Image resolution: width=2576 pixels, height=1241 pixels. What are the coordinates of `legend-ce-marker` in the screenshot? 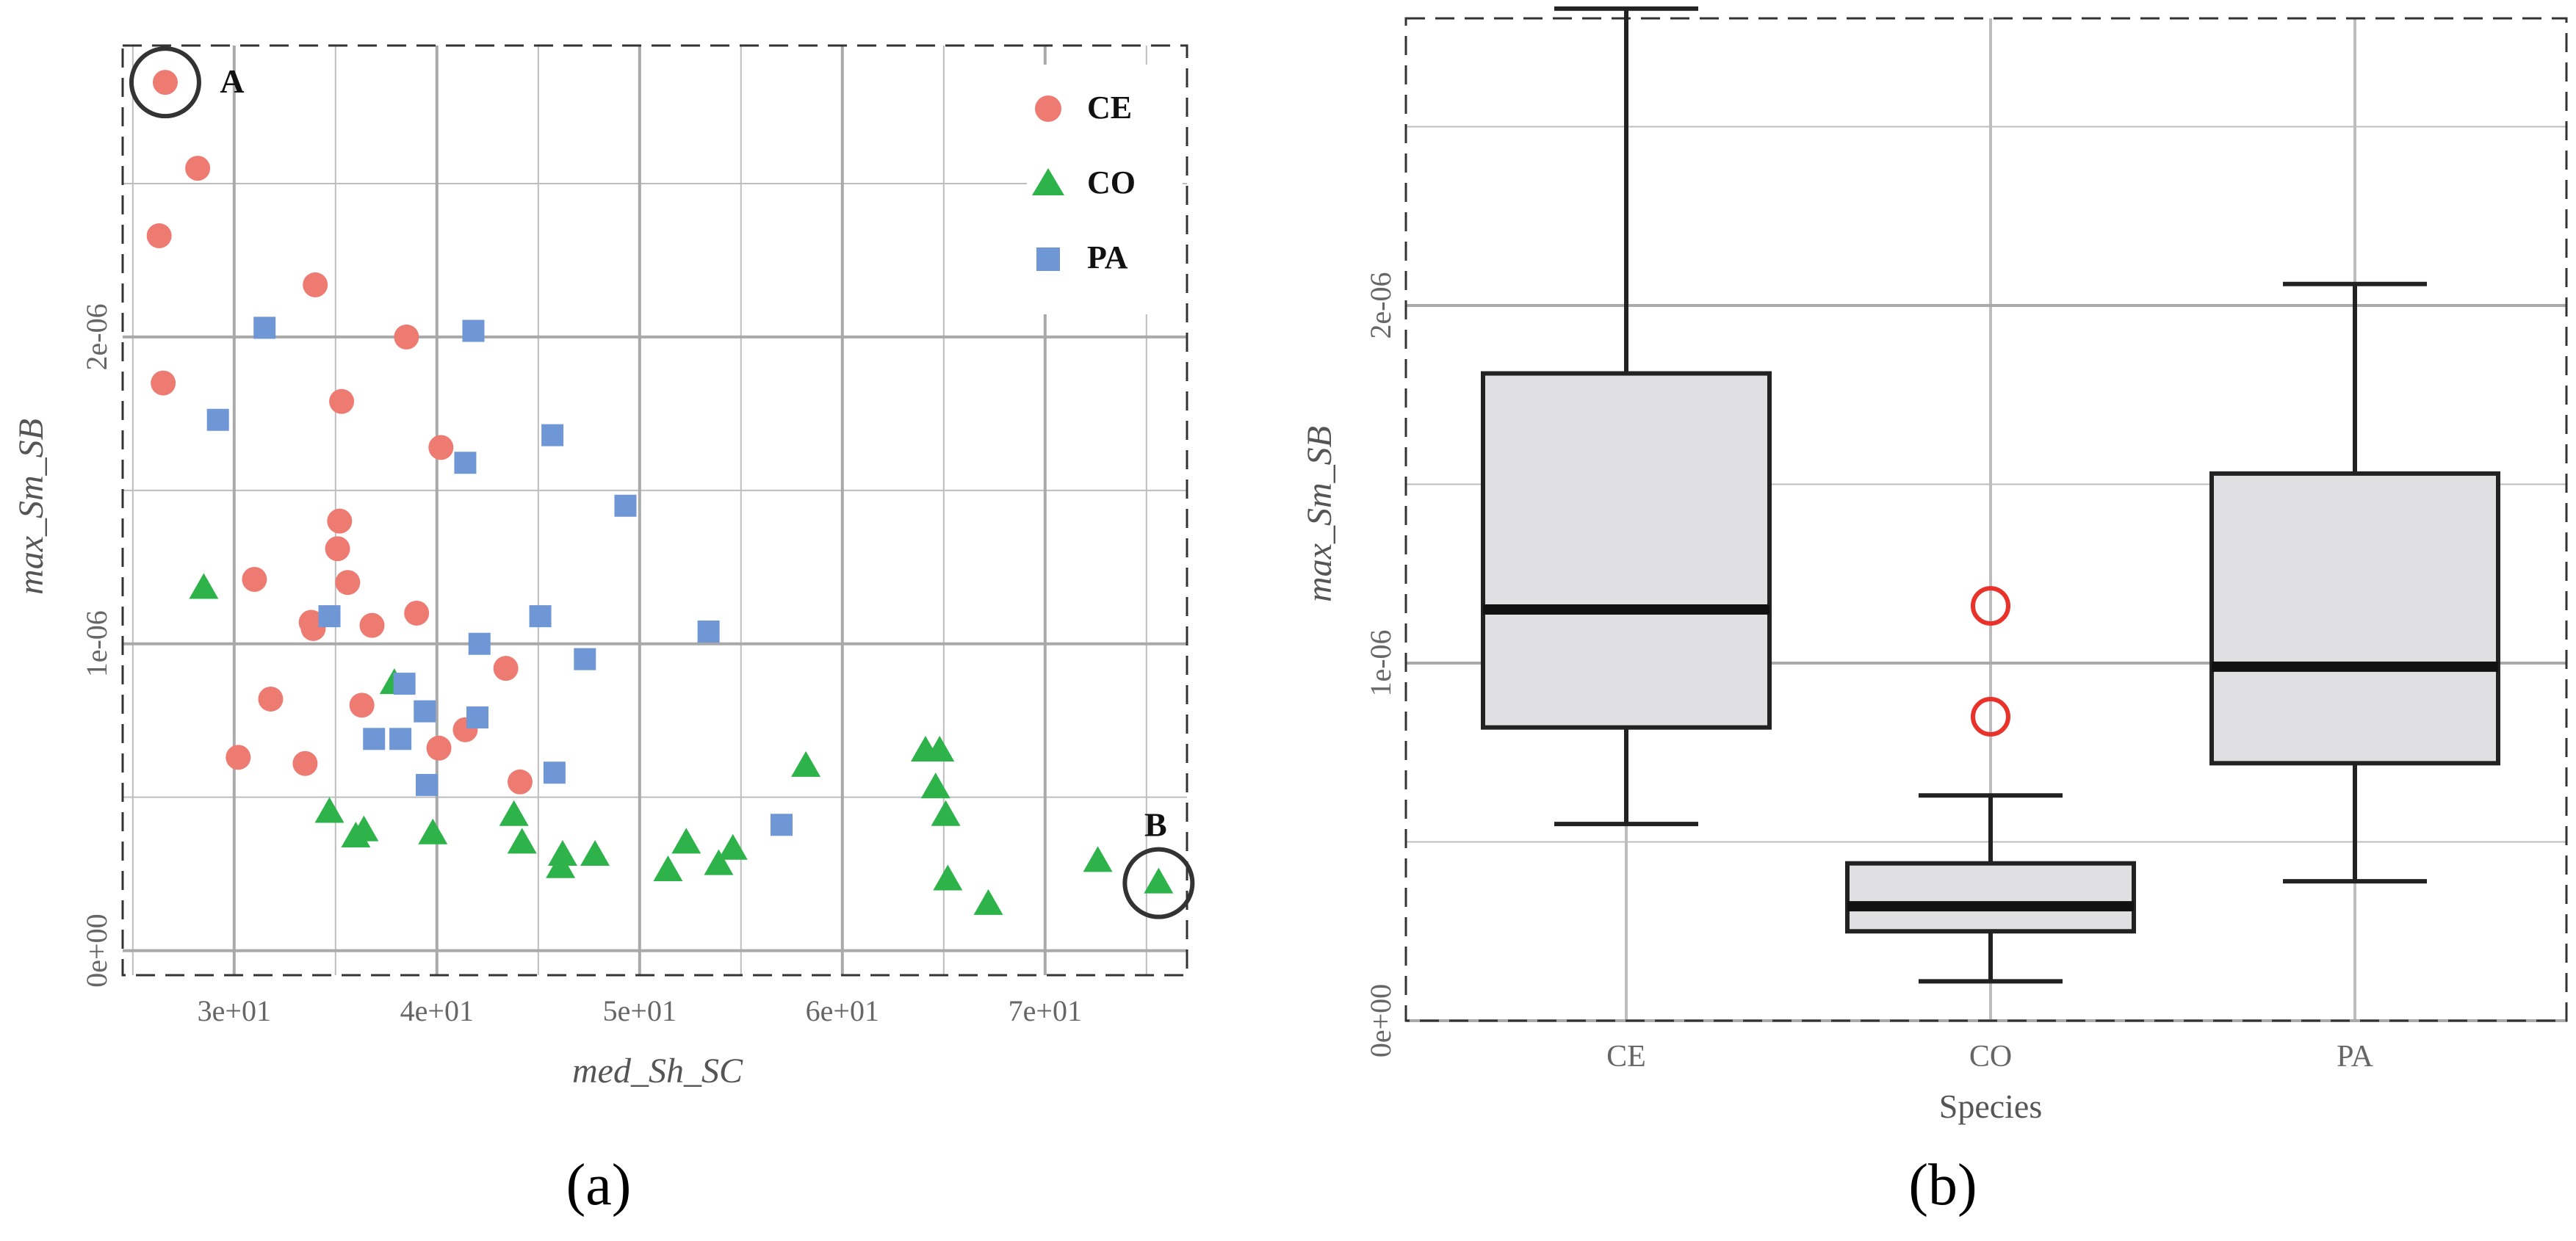 It's located at (1048, 108).